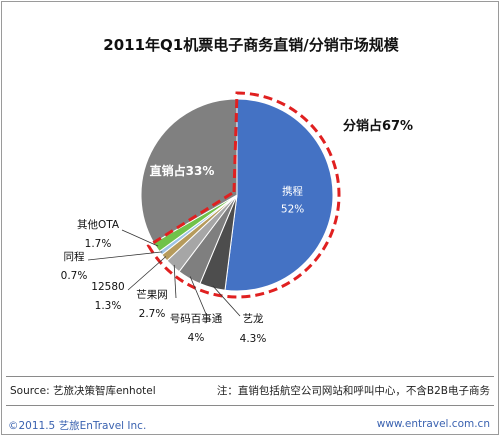 The image size is (502, 438). Describe the element at coordinates (107, 287) in the screenshot. I see `slice-label-5: 12580` at that location.